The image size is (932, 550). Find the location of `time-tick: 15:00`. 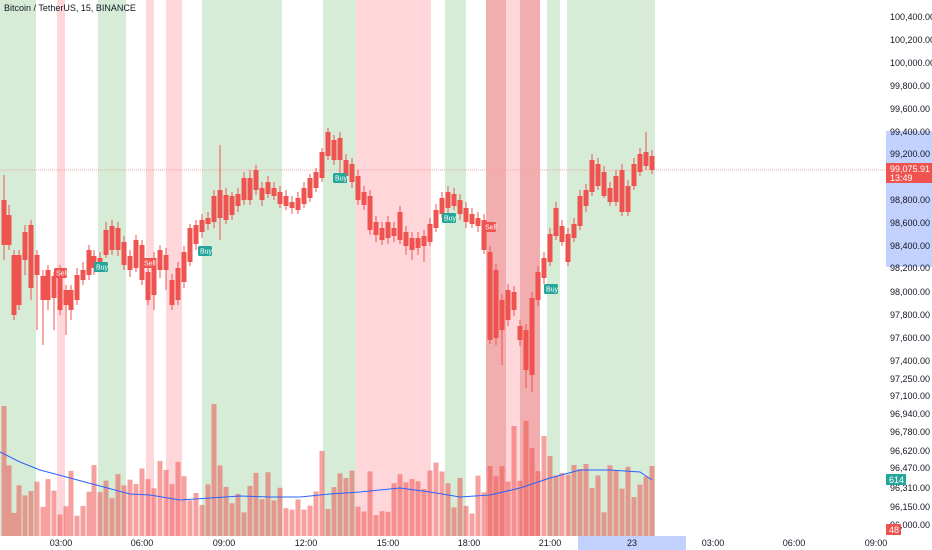

time-tick: 15:00 is located at coordinates (388, 543).